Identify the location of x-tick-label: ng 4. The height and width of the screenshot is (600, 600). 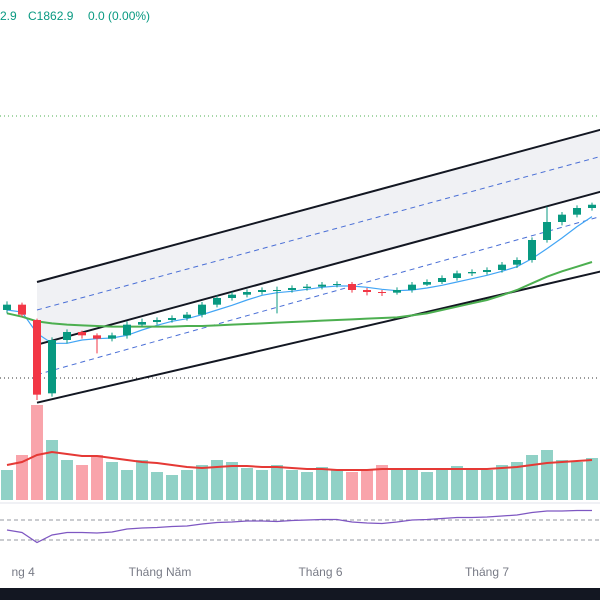
(24, 572).